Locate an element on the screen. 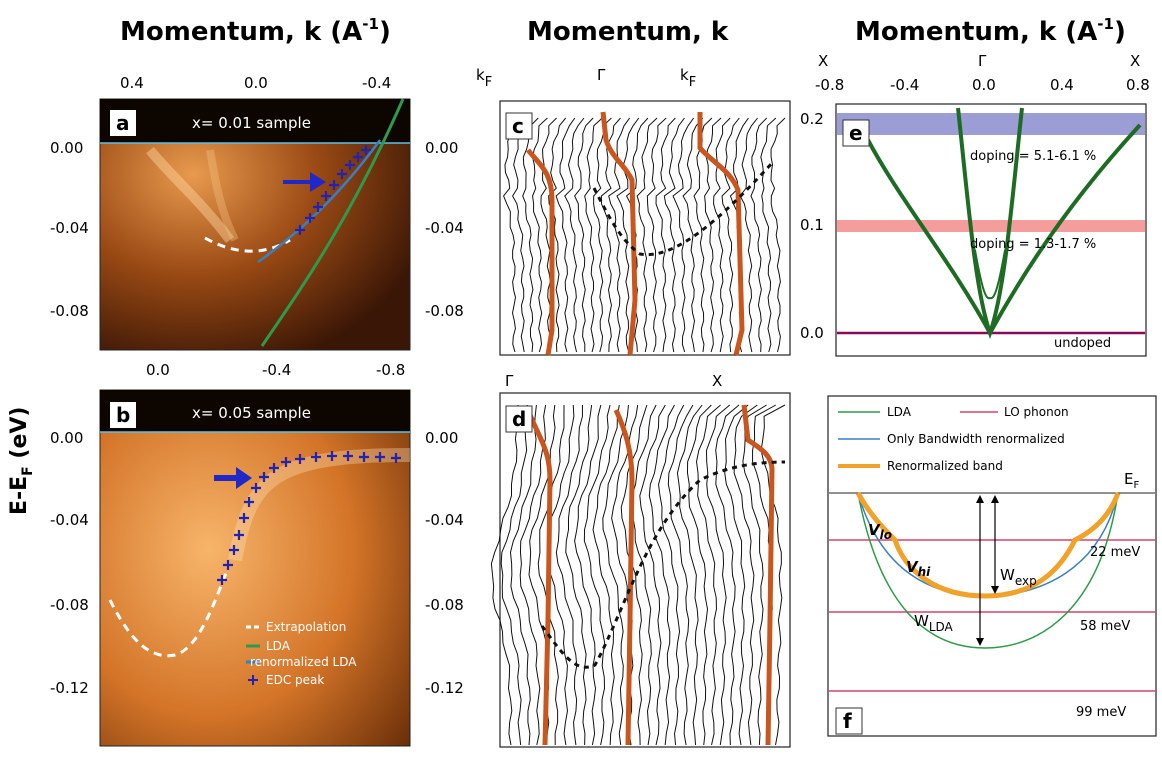 The height and width of the screenshot is (757, 1162). energy-label: 58 meV is located at coordinates (1105, 626).